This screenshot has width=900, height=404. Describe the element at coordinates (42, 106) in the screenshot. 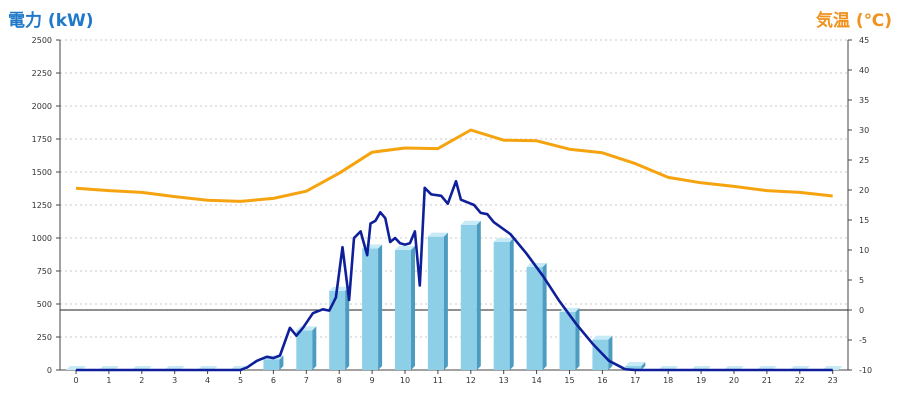

I see `left-tick-label: 2000` at that location.